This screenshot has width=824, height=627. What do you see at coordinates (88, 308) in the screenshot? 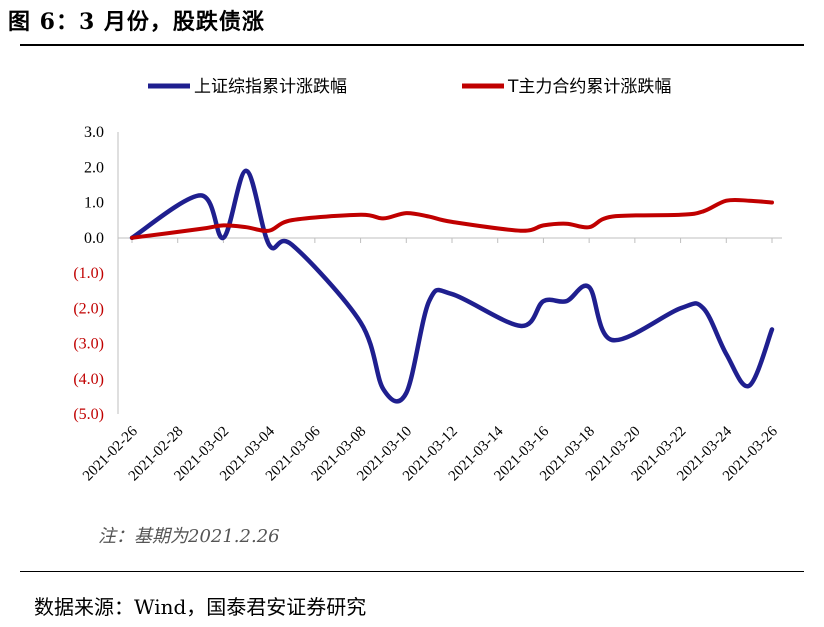
I see `y-tick-label: (2.0)` at bounding box center [88, 308].